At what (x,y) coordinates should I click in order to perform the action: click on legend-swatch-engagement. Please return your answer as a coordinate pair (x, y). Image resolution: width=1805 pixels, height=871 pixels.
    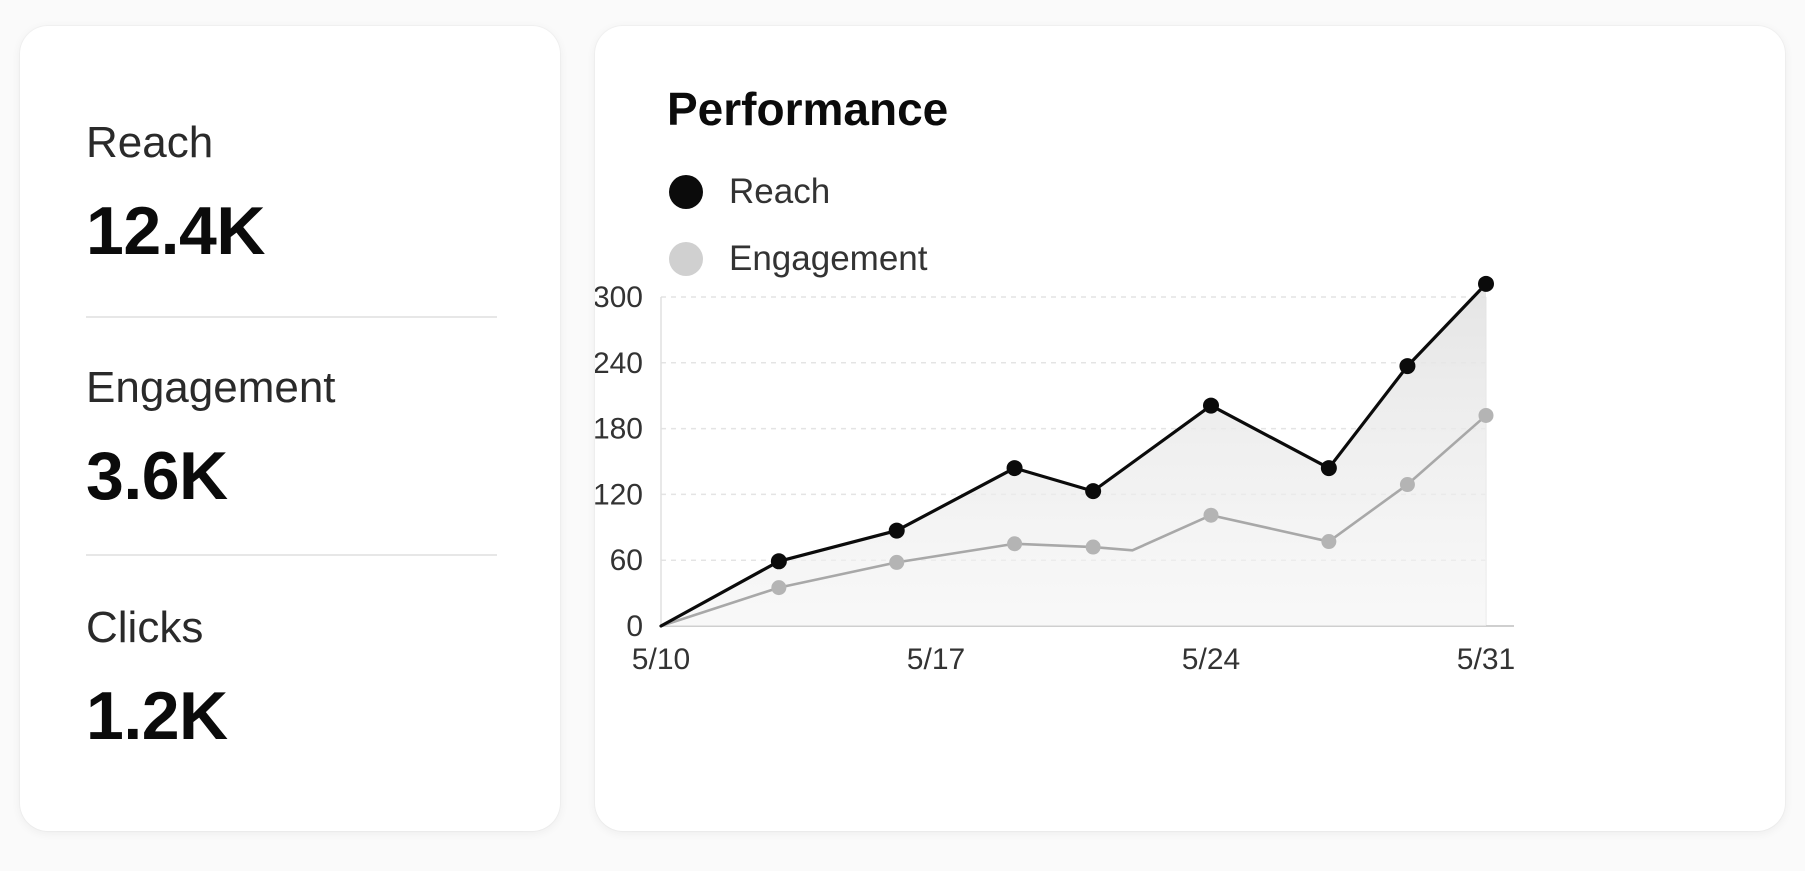
    Looking at the image, I should click on (686, 258).